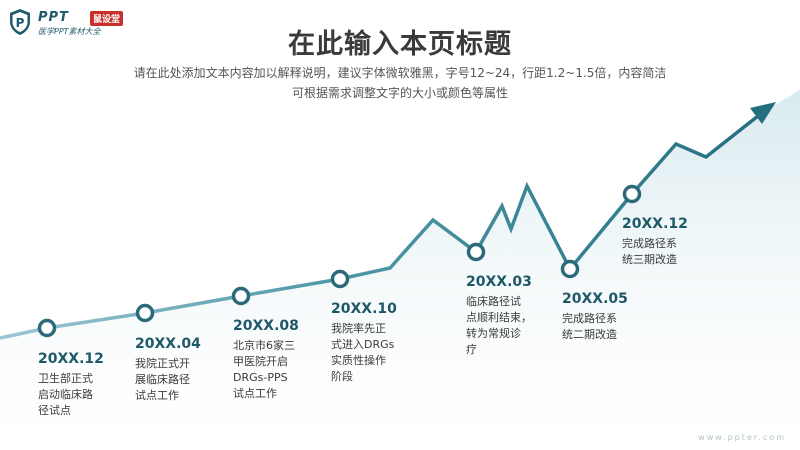 The height and width of the screenshot is (450, 800). I want to click on milestone-desc: 北京市6家三 甲医院开启 DRGs-PPS 试点工作, so click(264, 369).